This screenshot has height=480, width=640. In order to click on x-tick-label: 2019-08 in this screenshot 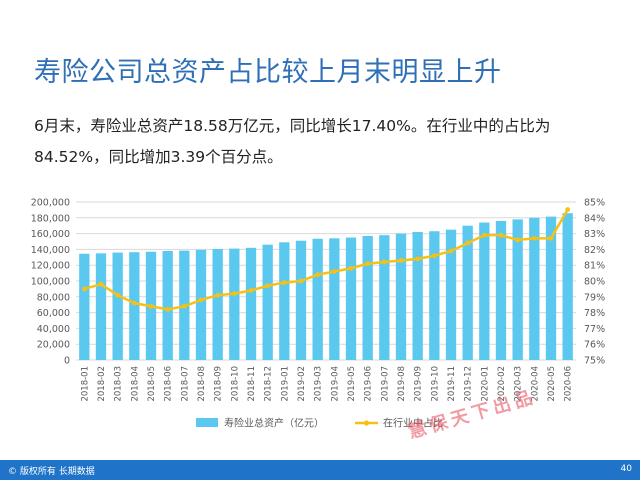, I will do `click(402, 384)`.